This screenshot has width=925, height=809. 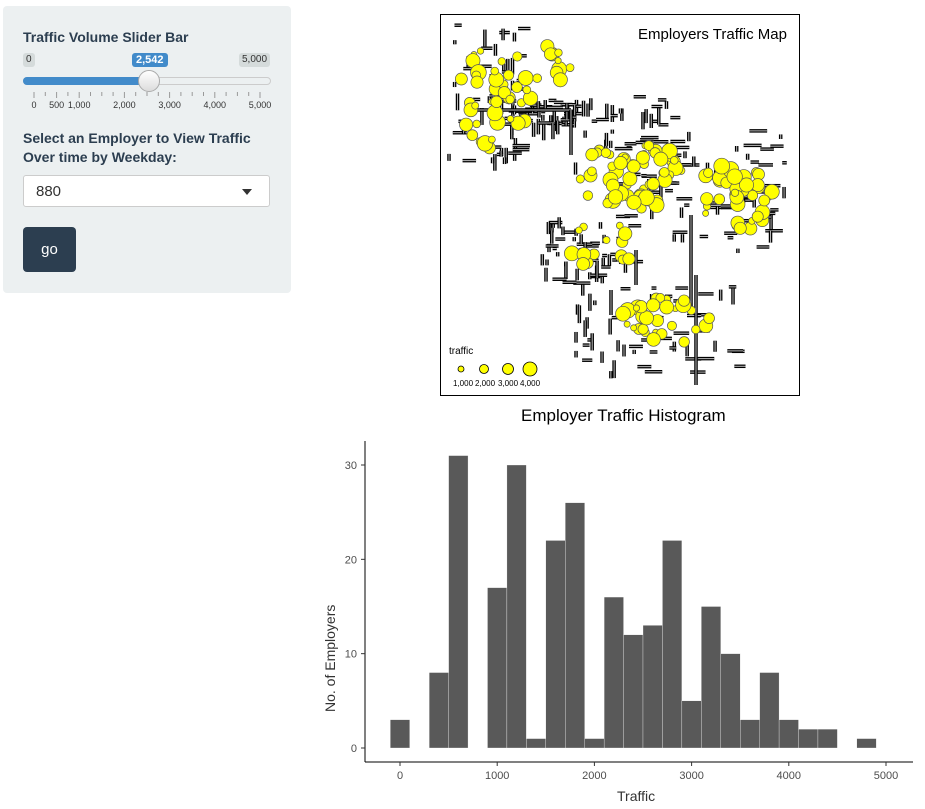 What do you see at coordinates (330, 658) in the screenshot?
I see `histogram-y-axis-label: No. of Employers` at bounding box center [330, 658].